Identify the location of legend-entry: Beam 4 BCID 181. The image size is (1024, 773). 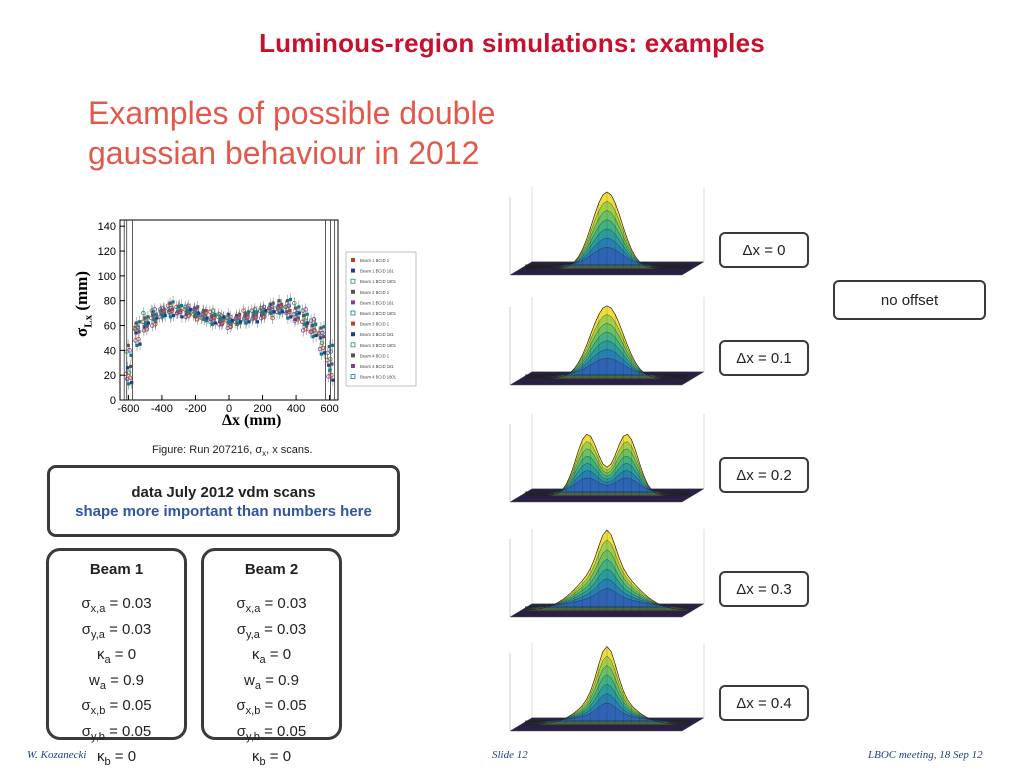
(377, 366).